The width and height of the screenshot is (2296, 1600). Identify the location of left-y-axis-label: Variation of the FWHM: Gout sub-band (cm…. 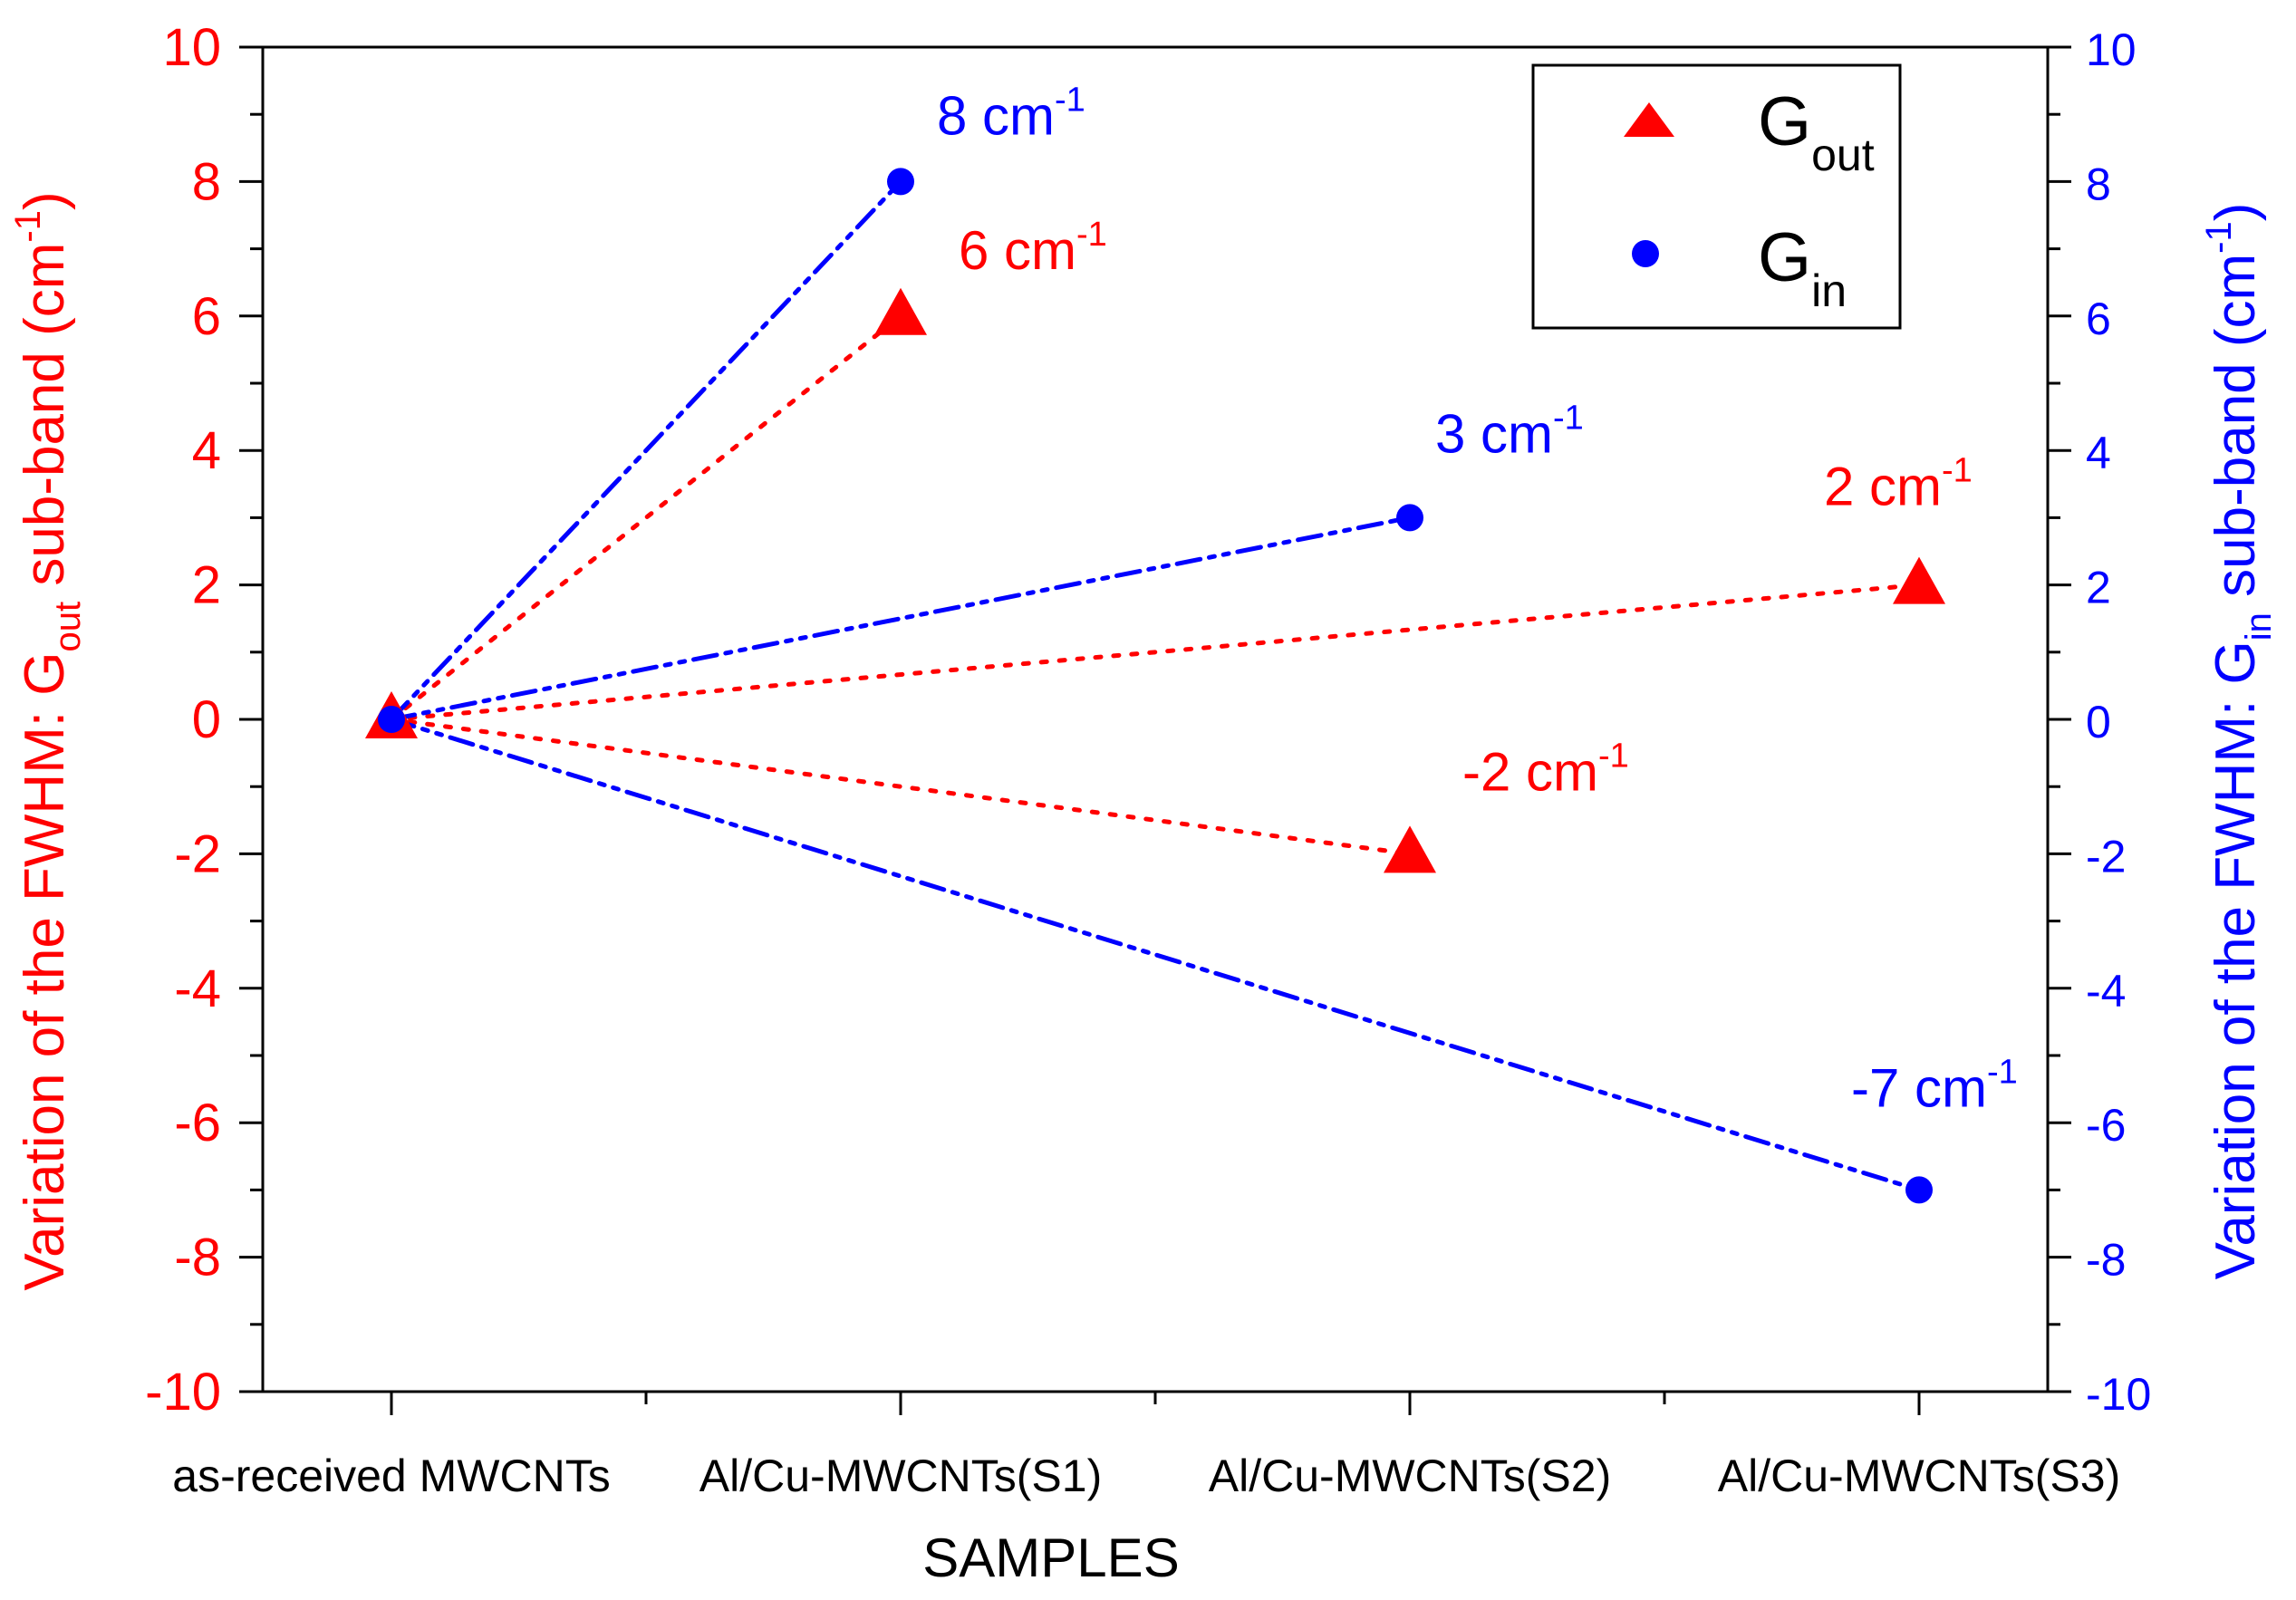
(48, 740).